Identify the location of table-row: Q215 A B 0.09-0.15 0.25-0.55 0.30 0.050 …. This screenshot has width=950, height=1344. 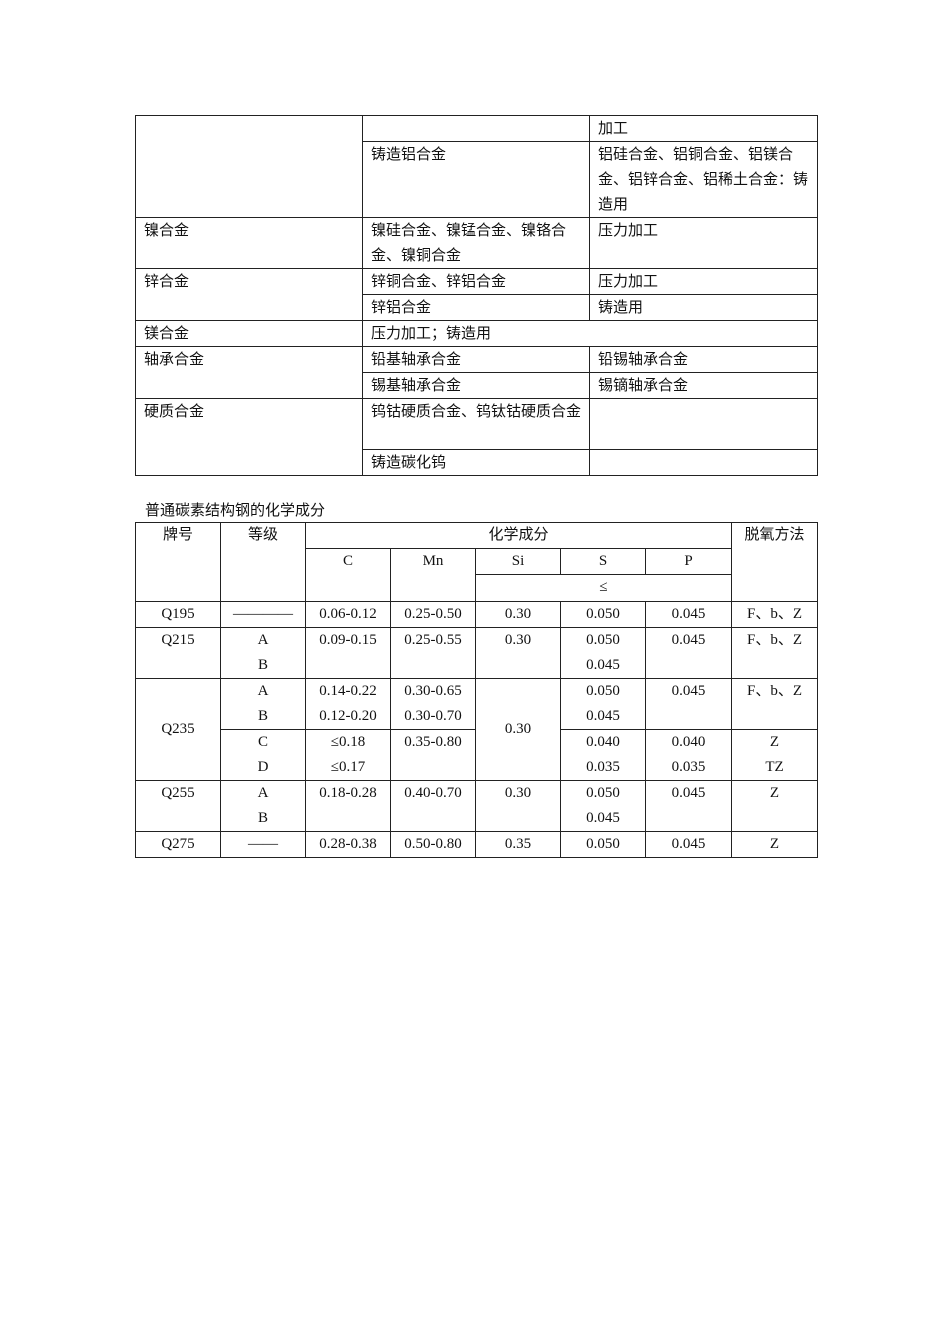
(476, 653).